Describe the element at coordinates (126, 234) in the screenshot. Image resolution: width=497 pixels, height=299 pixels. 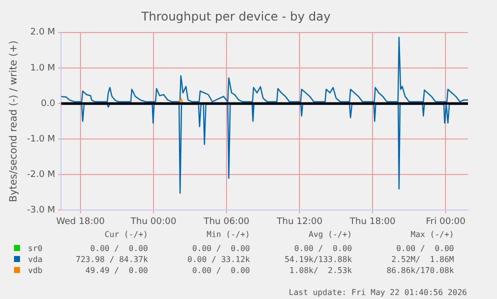
I see `text: Cur (-/+)` at that location.